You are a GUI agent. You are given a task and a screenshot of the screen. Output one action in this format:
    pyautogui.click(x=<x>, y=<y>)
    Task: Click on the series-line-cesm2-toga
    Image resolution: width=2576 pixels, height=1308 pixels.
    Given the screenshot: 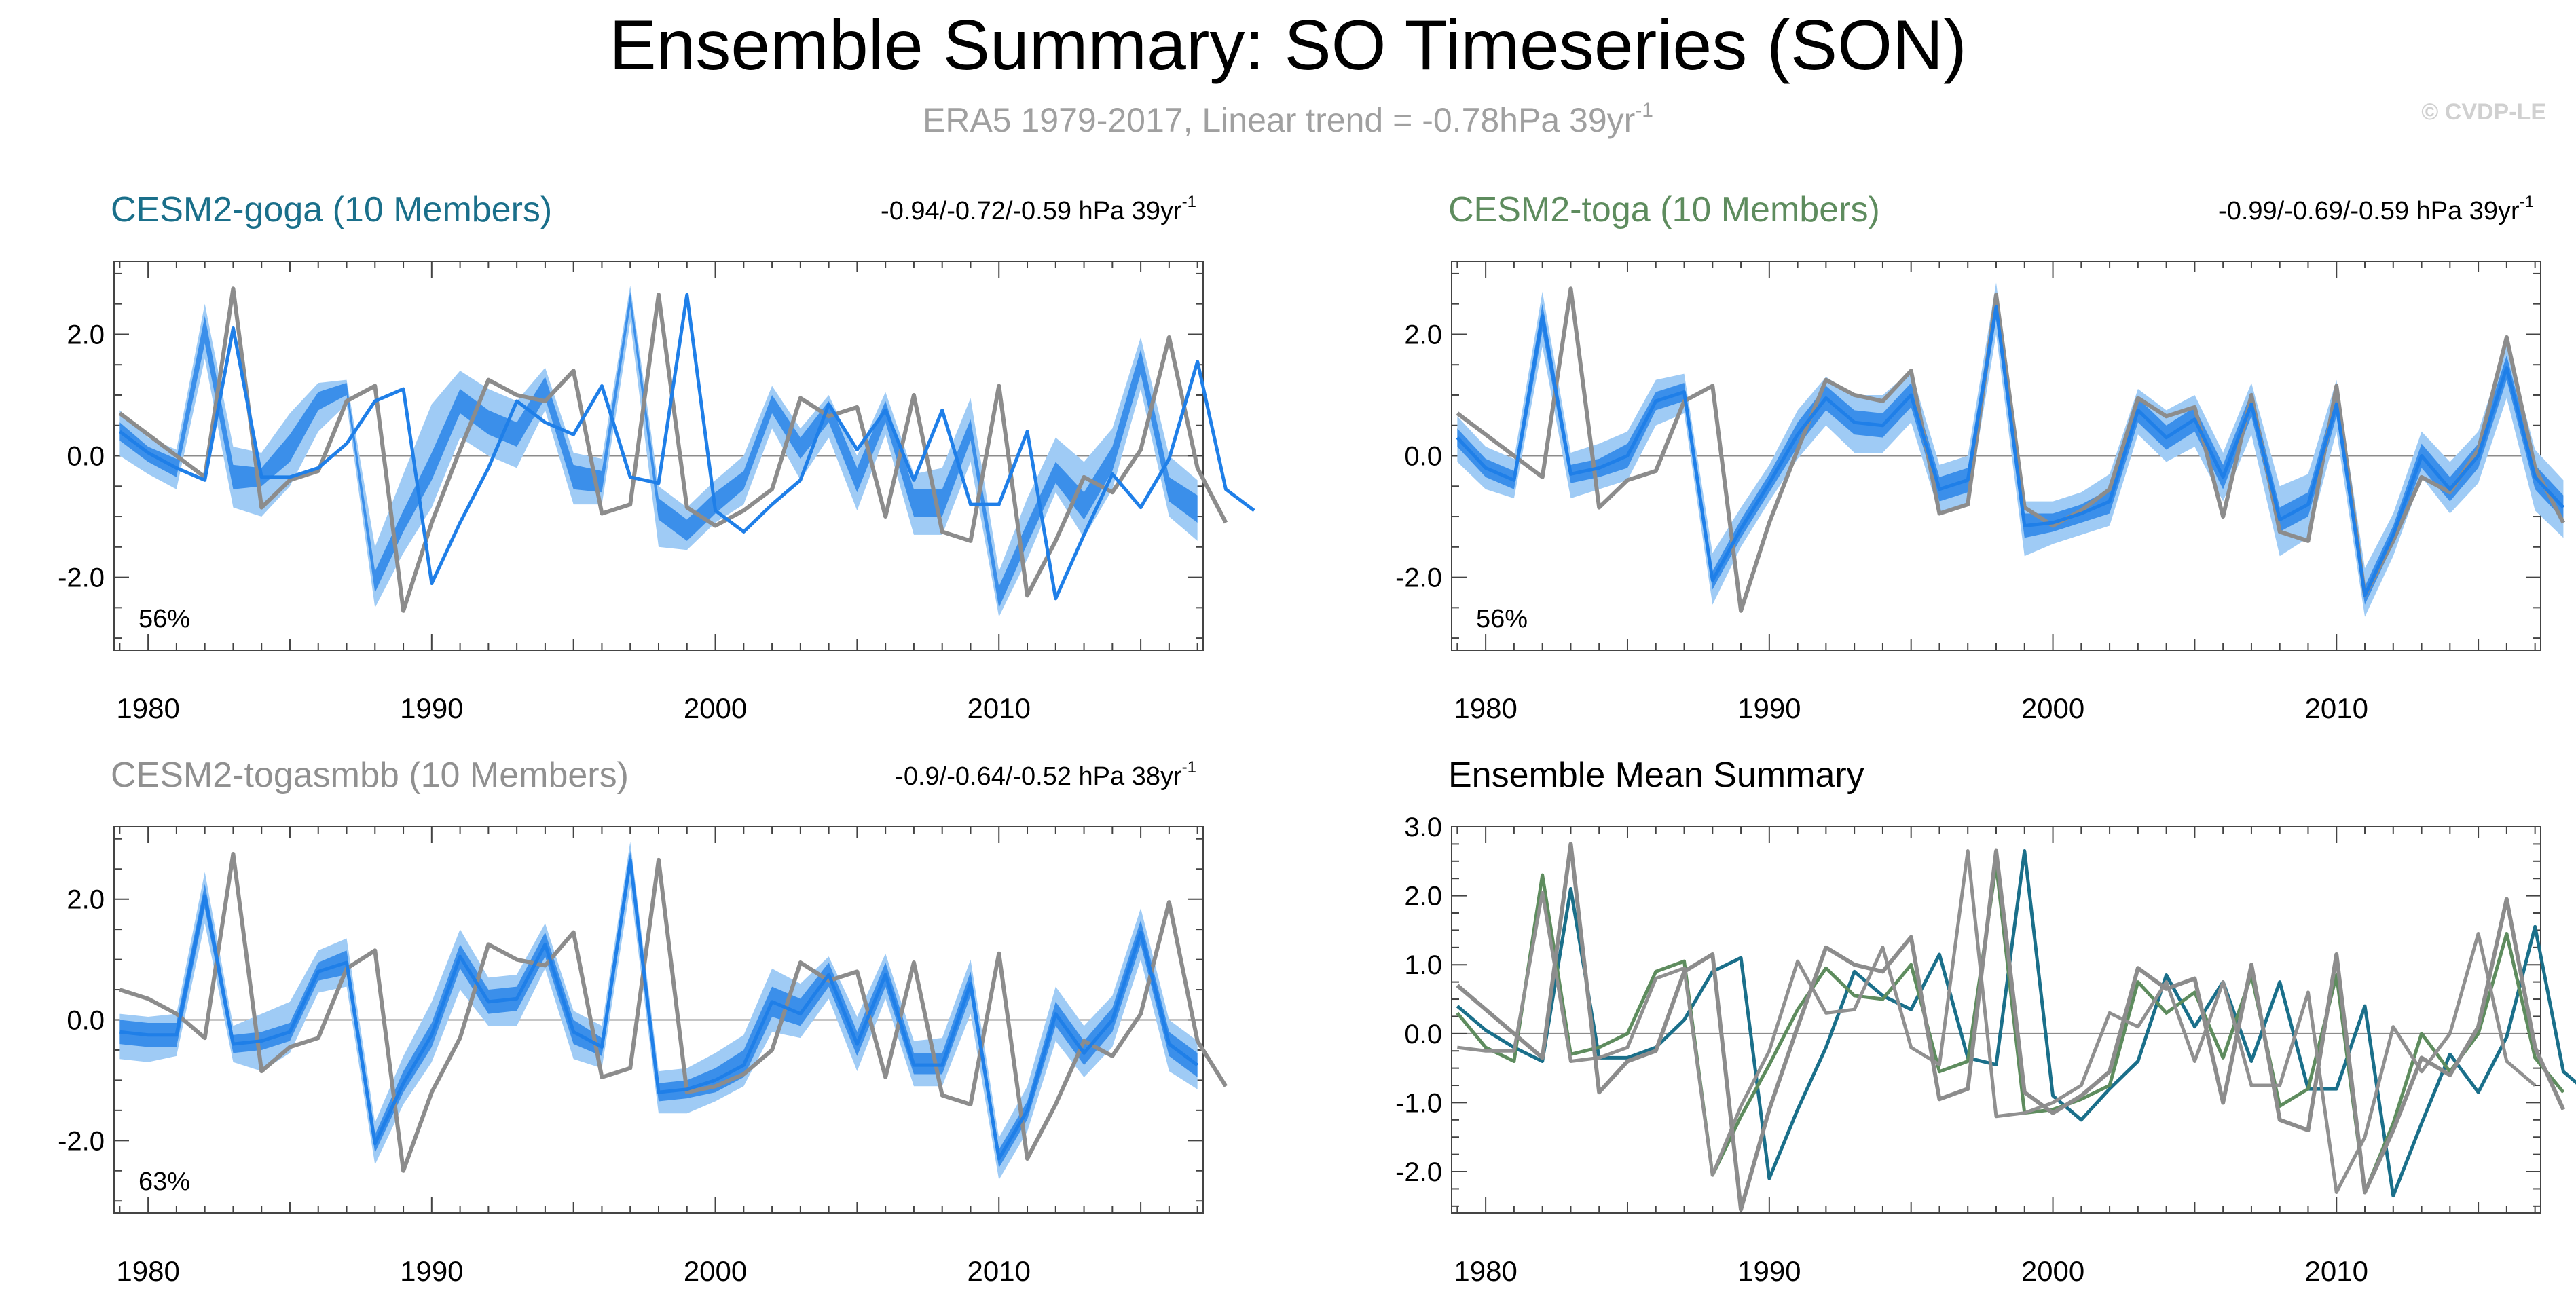 What is the action you would take?
    pyautogui.click(x=2010, y=1029)
    